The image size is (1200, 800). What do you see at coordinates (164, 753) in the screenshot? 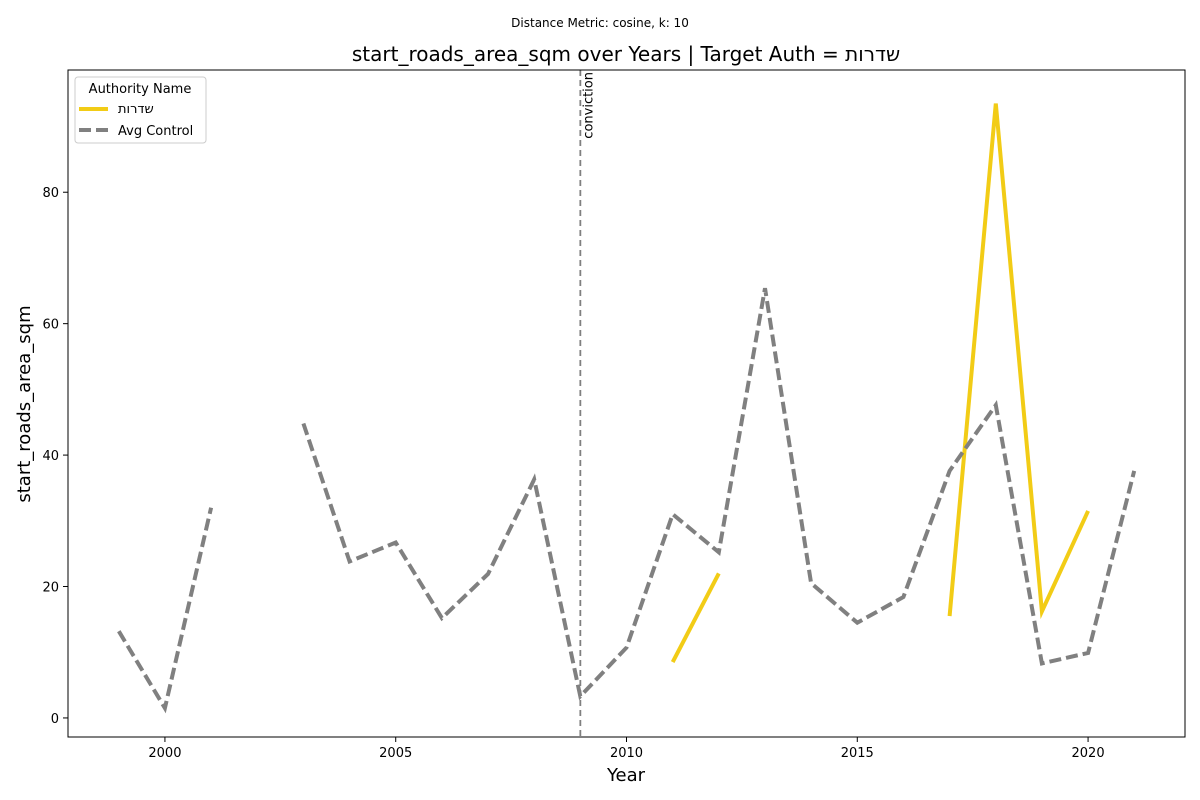
I see `x-tick-label: 2000` at bounding box center [164, 753].